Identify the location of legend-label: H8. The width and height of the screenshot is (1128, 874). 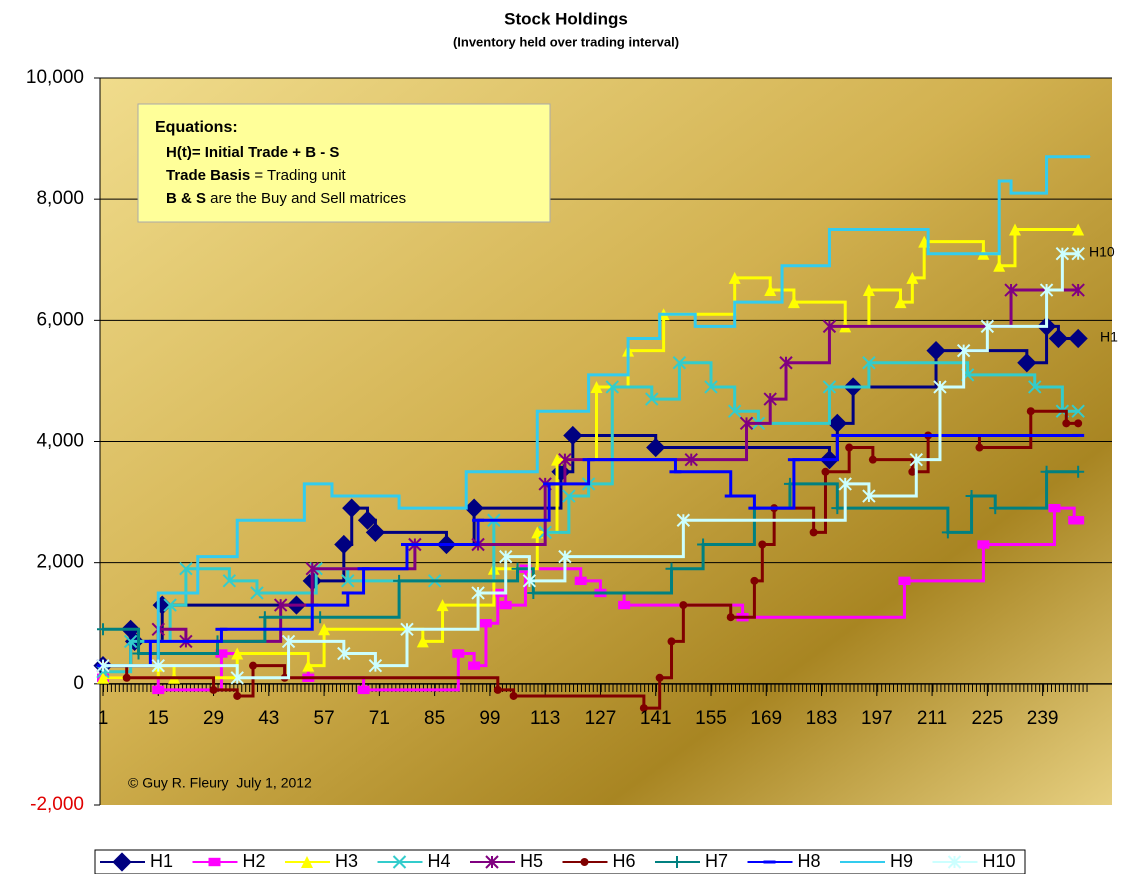
(809, 861).